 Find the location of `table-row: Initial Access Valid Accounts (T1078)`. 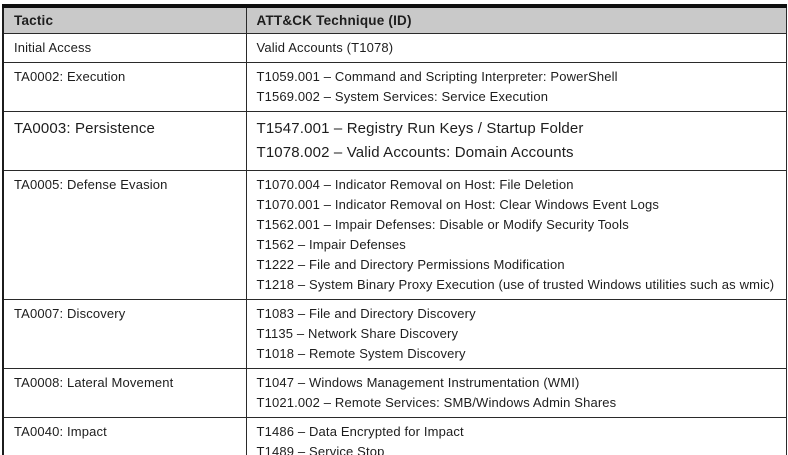

table-row: Initial Access Valid Accounts (T1078) is located at coordinates (394, 48).